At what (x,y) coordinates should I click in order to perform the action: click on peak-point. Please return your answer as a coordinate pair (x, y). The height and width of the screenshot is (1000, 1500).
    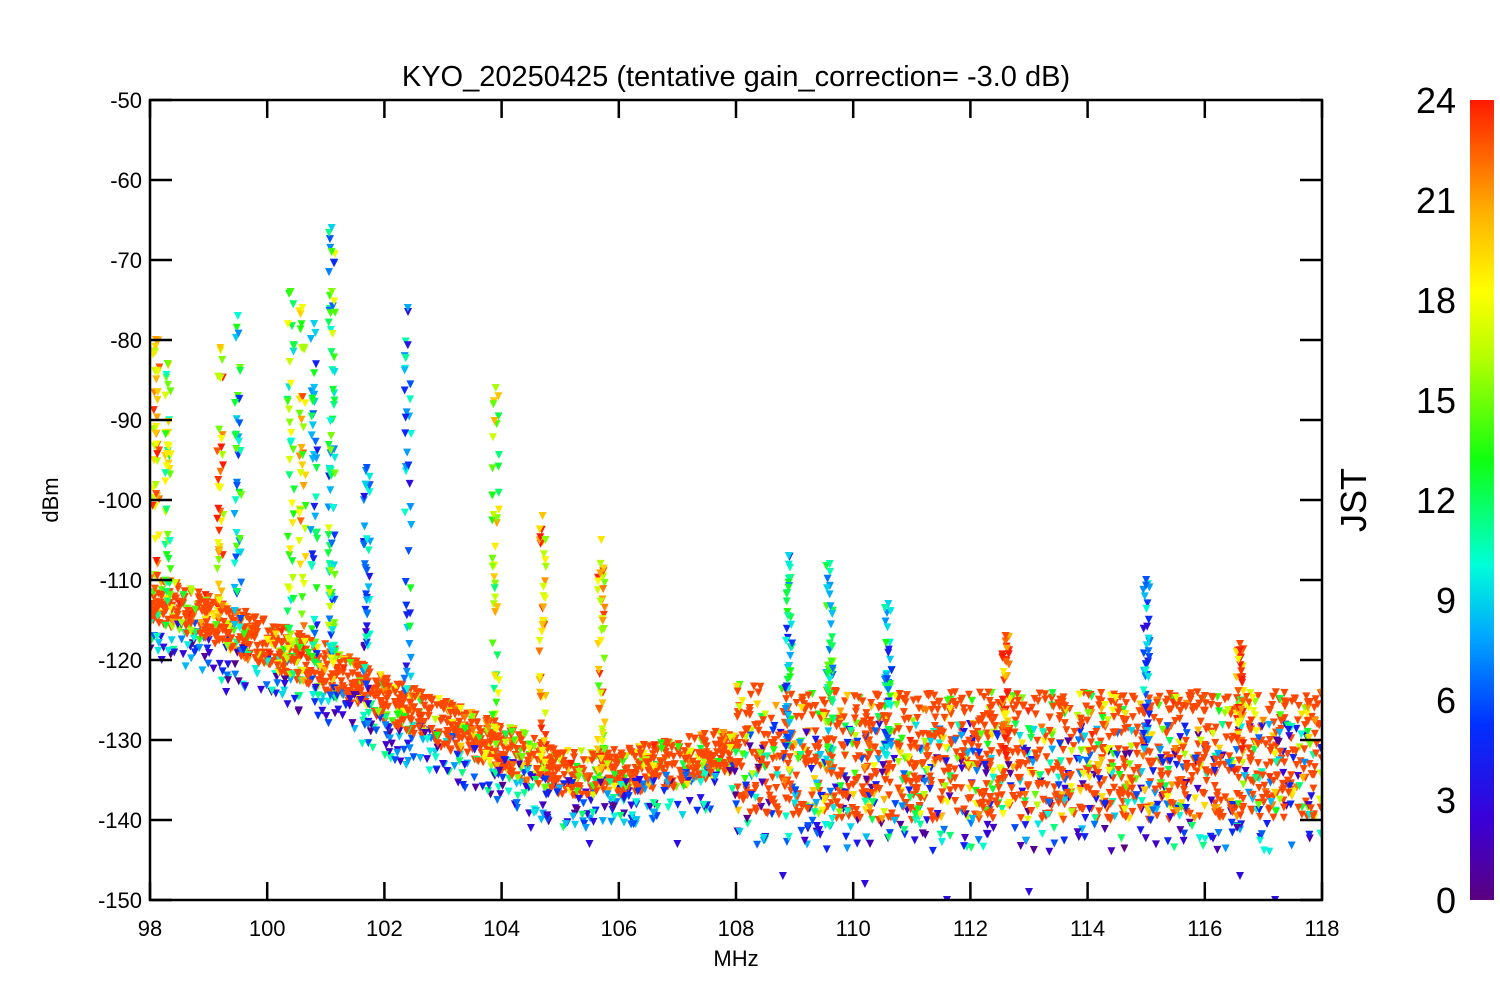
    Looking at the image, I should click on (290, 292).